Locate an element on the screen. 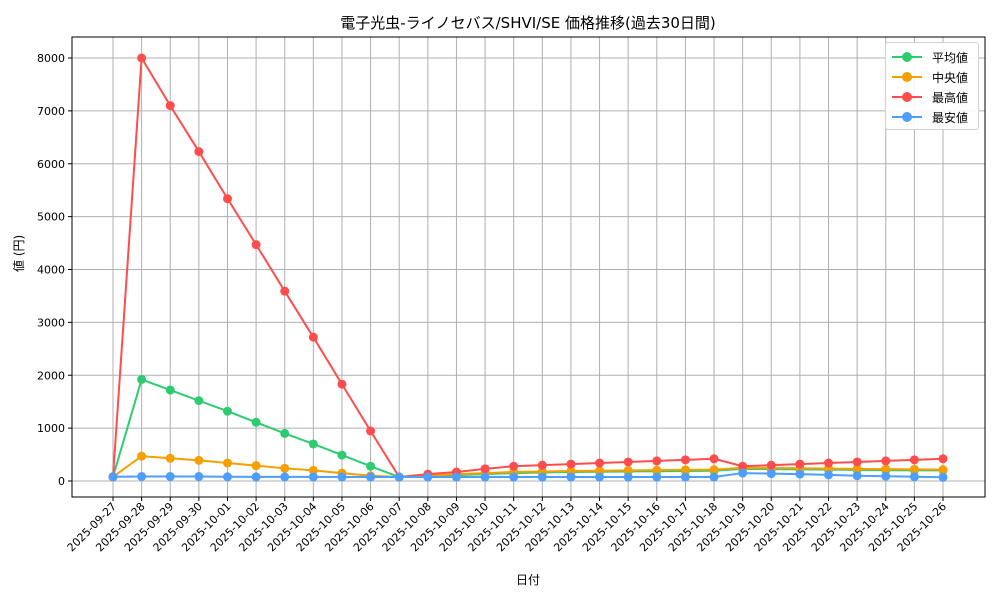 The height and width of the screenshot is (600, 1000). legend-item-max: 最高値 is located at coordinates (934, 97).